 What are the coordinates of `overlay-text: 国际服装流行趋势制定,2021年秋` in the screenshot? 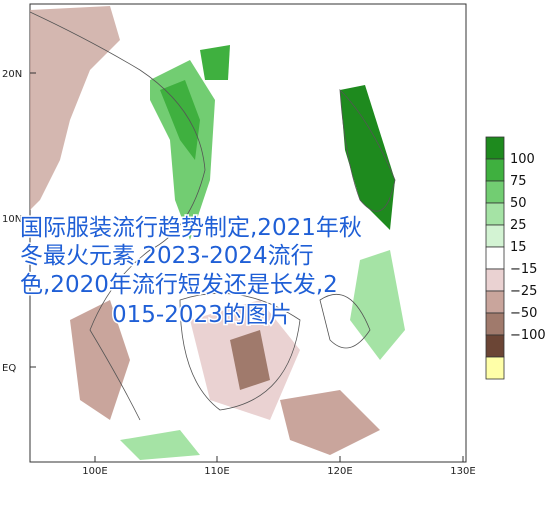 It's located at (191, 228).